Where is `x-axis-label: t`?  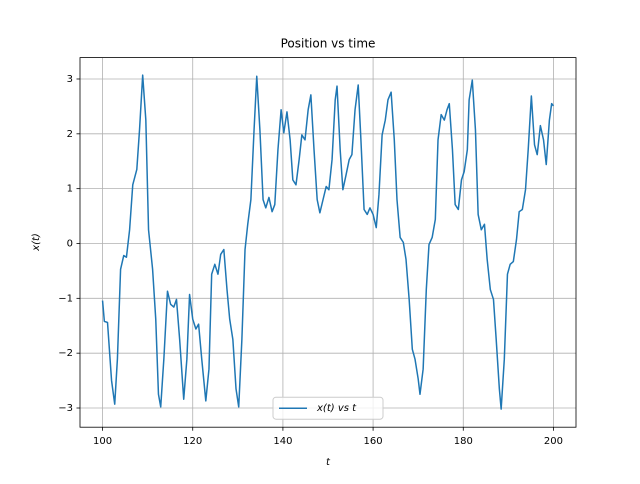
x-axis-label: t is located at coordinates (328, 462).